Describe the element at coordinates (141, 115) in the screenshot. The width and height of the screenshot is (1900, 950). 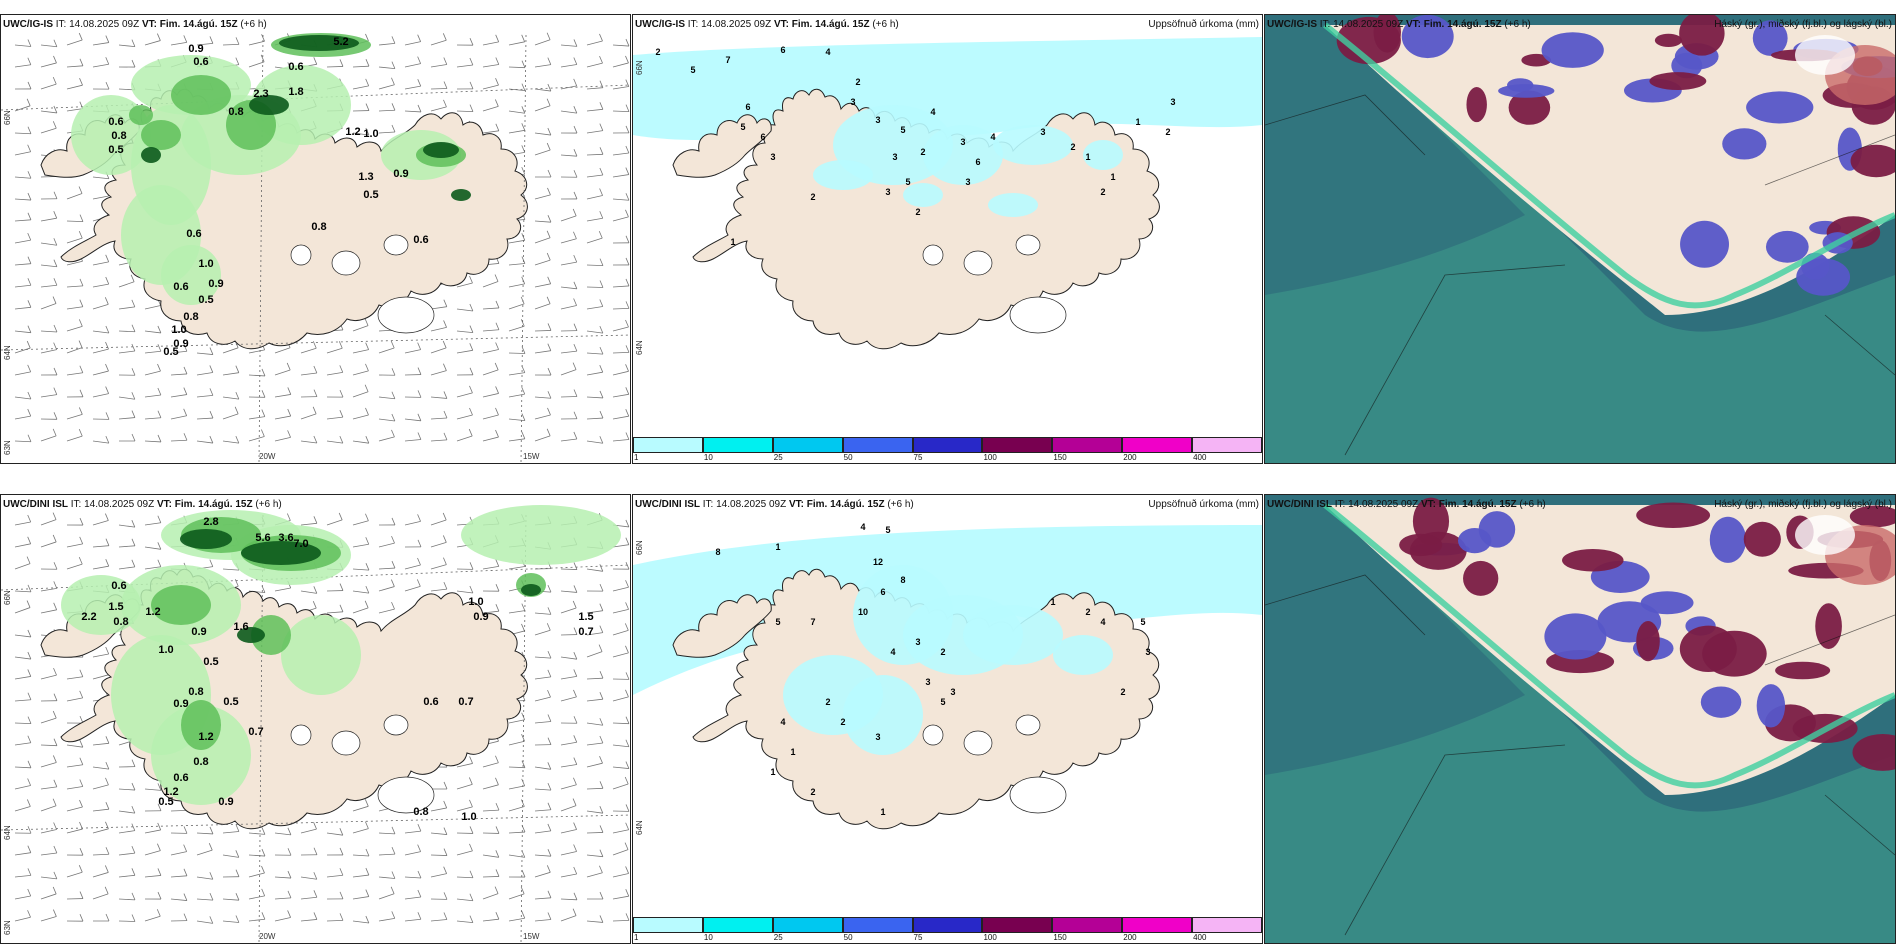
I see `precip-area-medium` at that location.